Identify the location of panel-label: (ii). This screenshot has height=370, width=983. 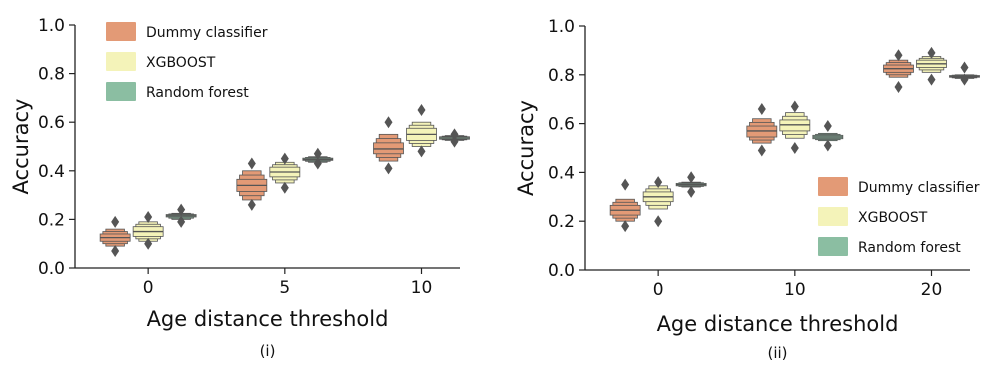
(777, 353).